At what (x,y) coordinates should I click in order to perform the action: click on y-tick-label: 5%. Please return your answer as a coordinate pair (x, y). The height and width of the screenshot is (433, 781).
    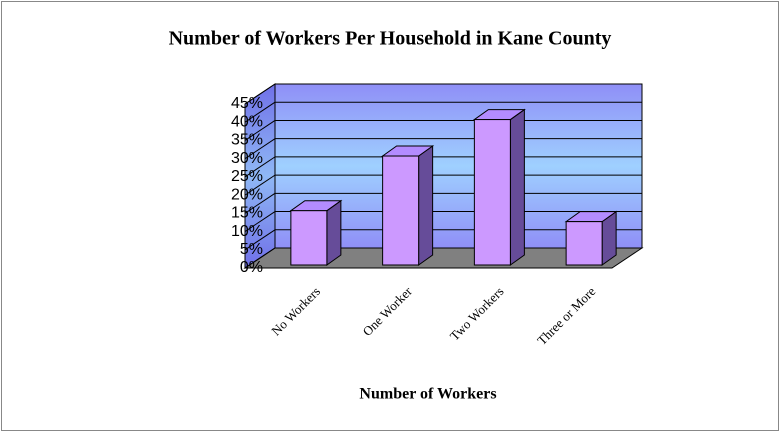
    Looking at the image, I should click on (251, 249).